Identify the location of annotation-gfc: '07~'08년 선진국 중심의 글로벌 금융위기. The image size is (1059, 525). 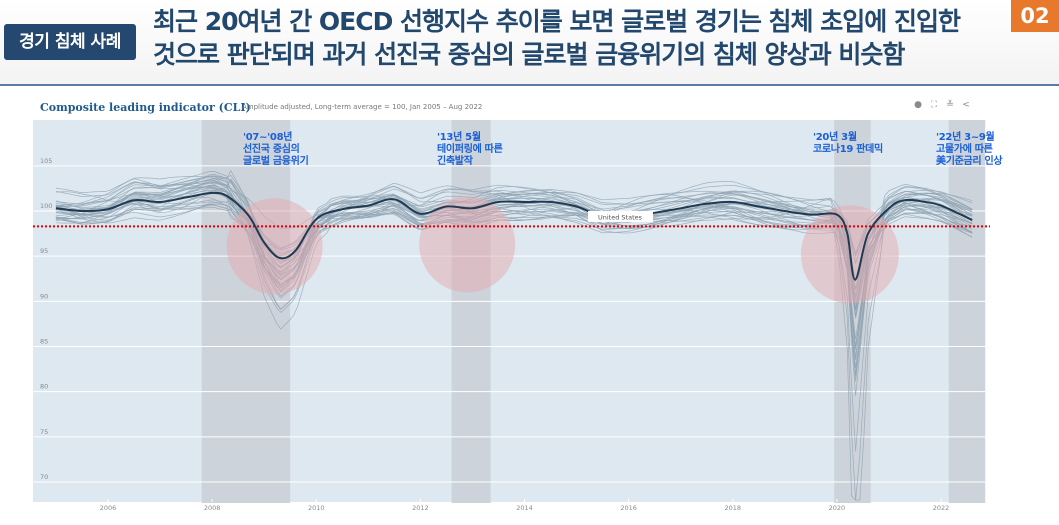
(276, 150).